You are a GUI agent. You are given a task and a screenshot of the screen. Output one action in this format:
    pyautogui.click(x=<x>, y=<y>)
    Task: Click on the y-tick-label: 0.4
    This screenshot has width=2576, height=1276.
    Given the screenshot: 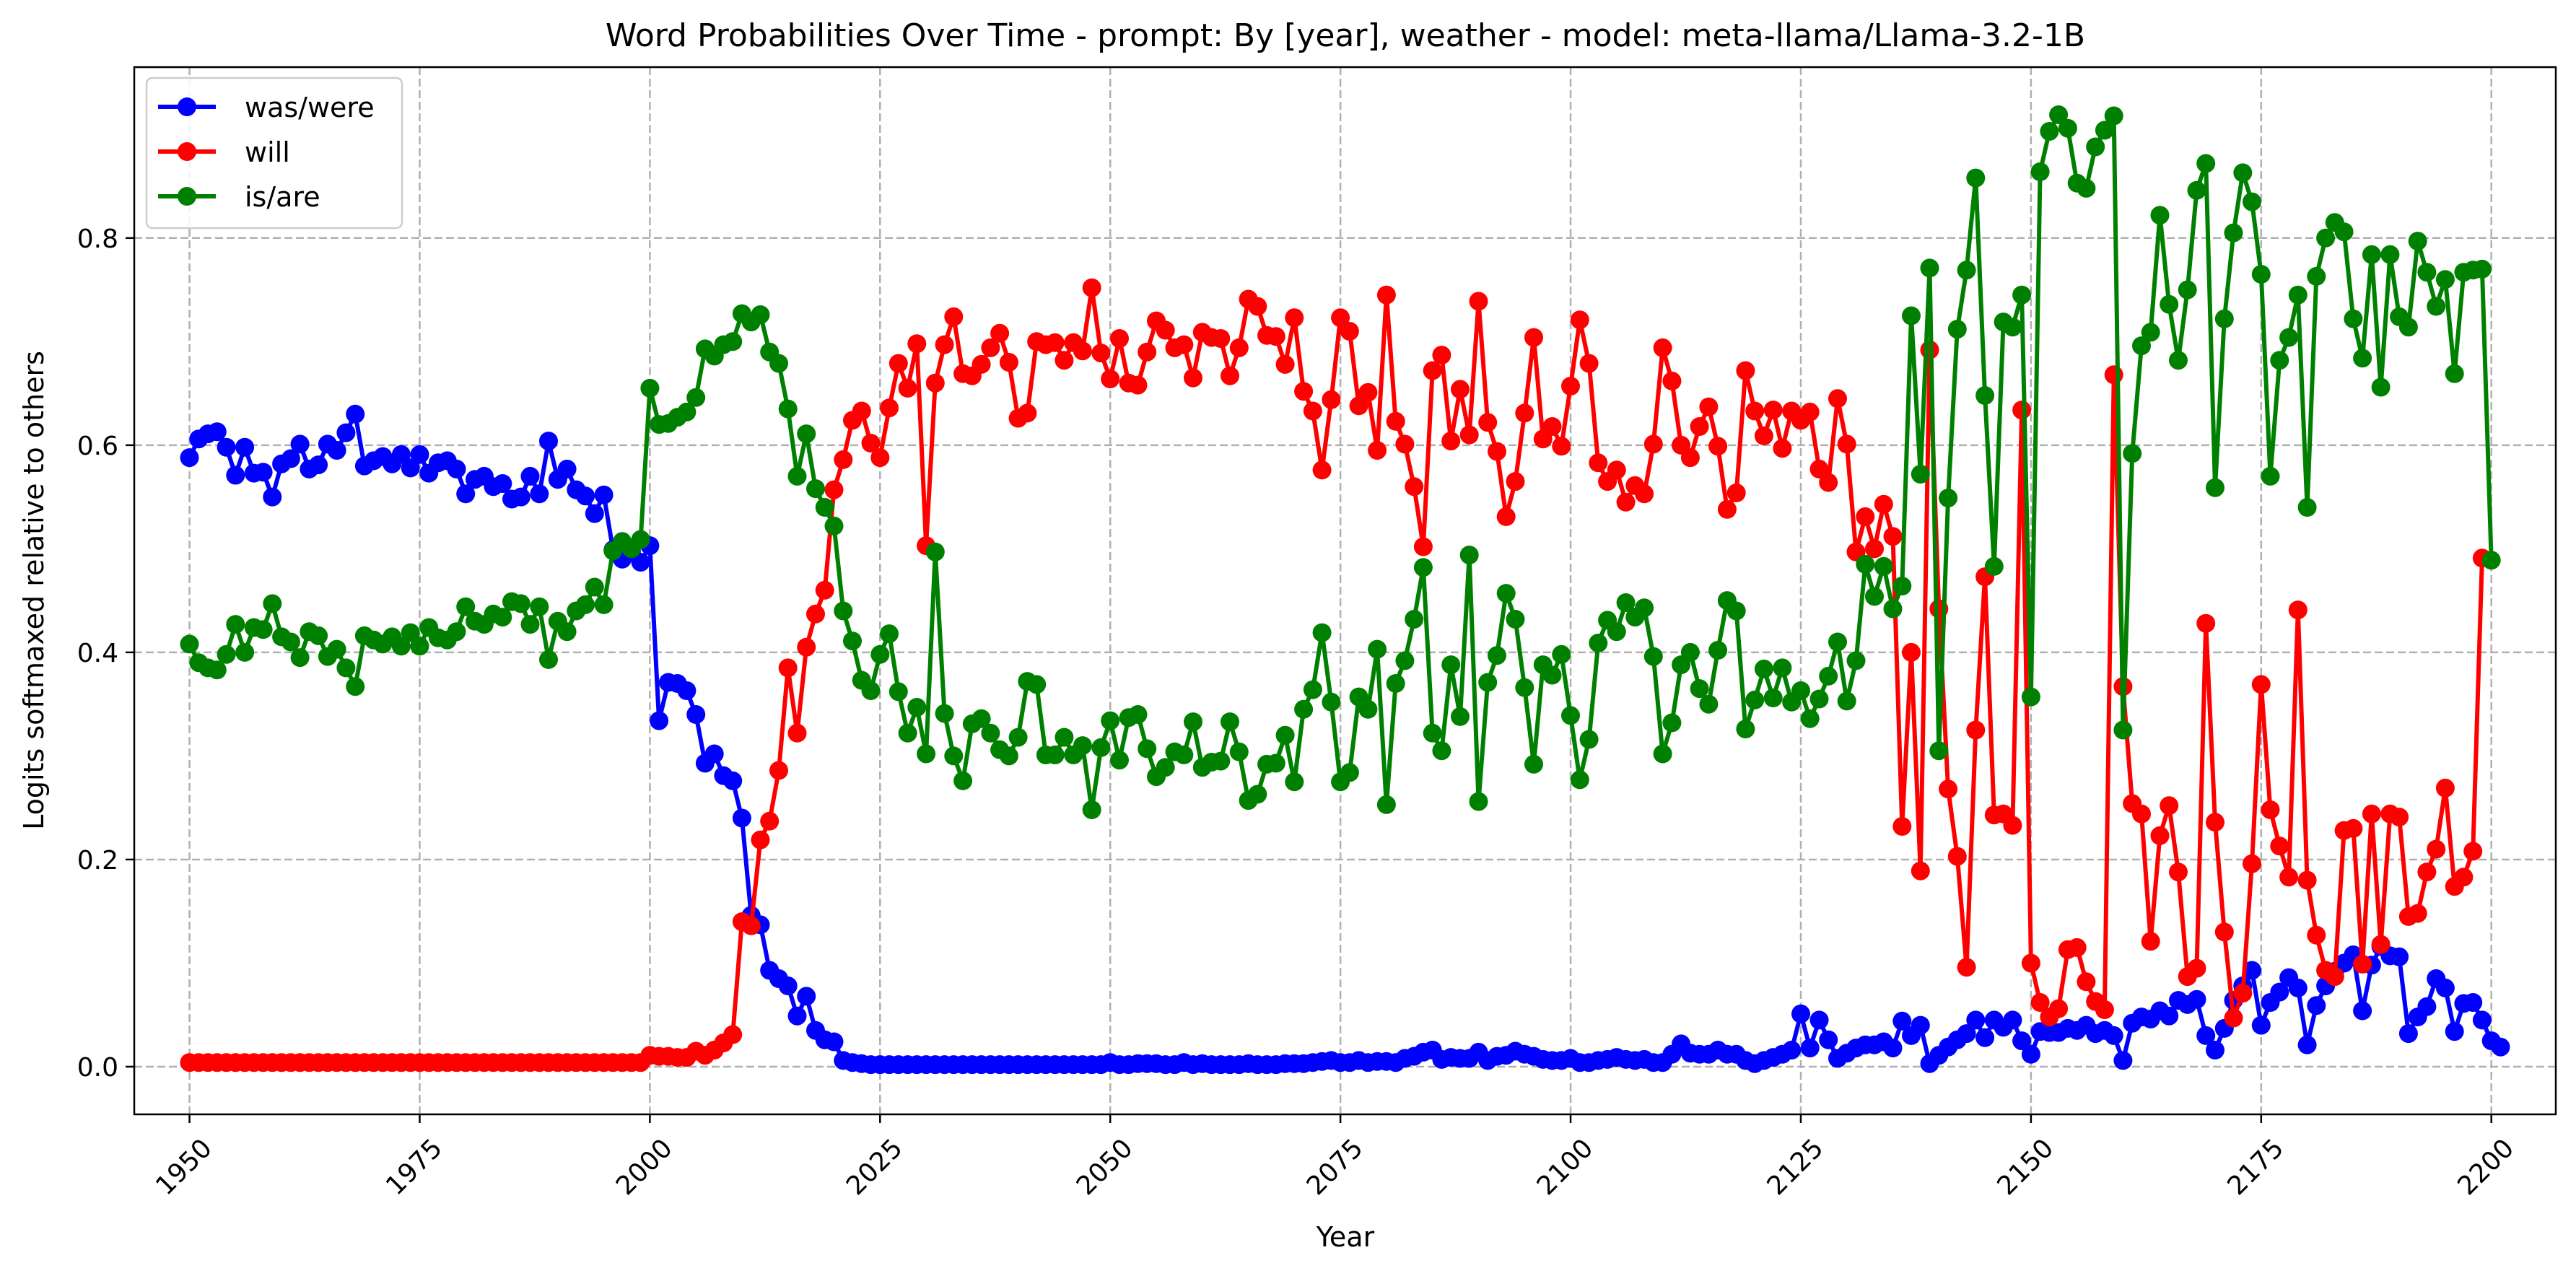 What is the action you would take?
    pyautogui.click(x=97, y=653)
    